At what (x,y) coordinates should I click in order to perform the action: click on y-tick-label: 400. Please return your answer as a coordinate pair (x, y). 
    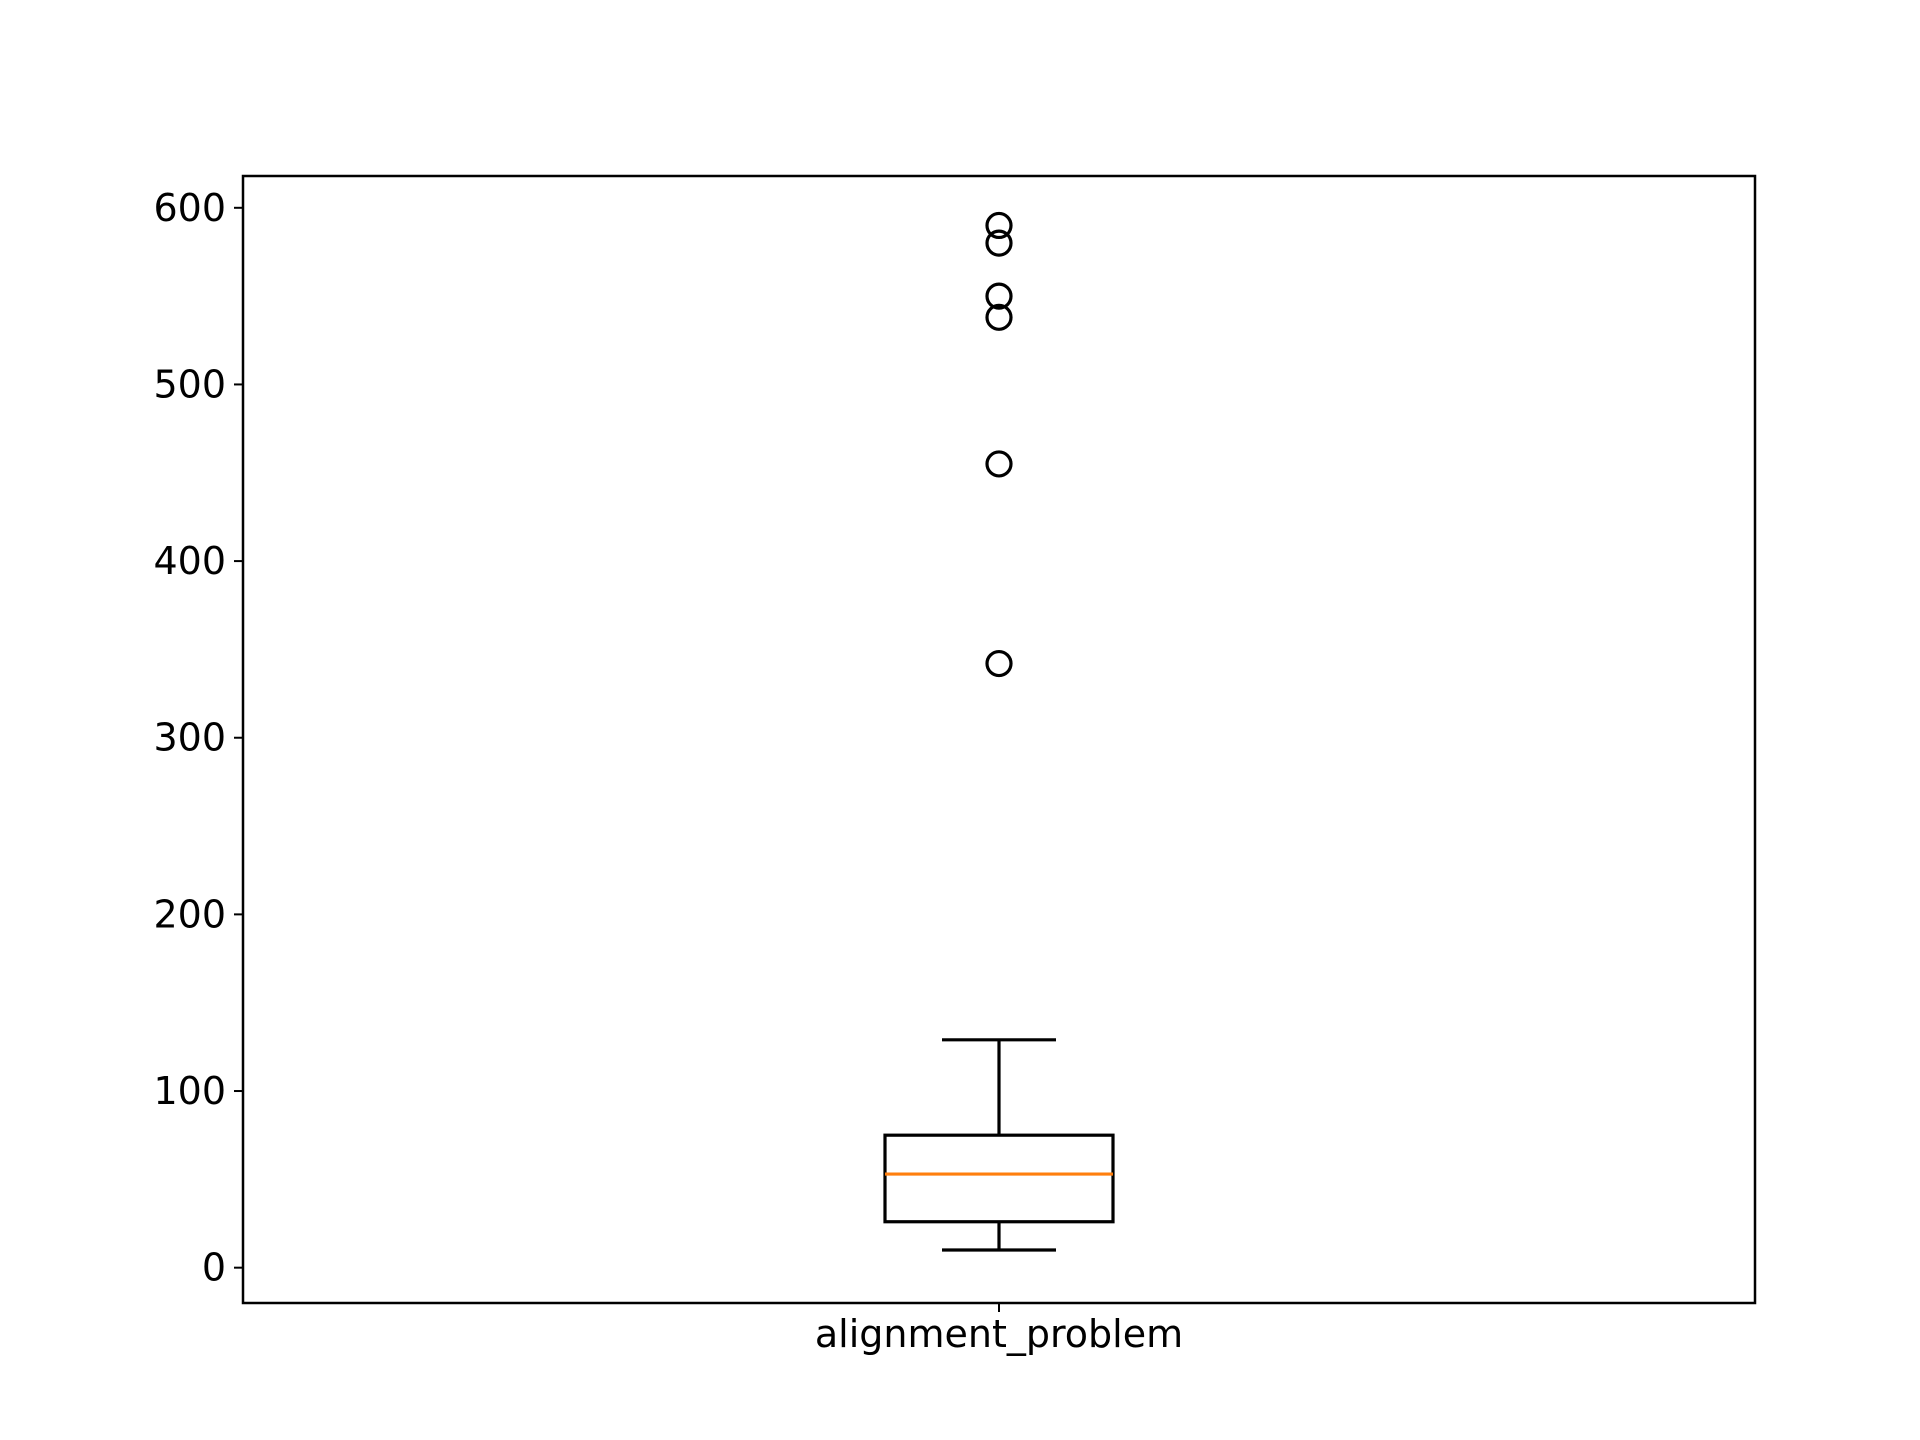
    Looking at the image, I should click on (189, 561).